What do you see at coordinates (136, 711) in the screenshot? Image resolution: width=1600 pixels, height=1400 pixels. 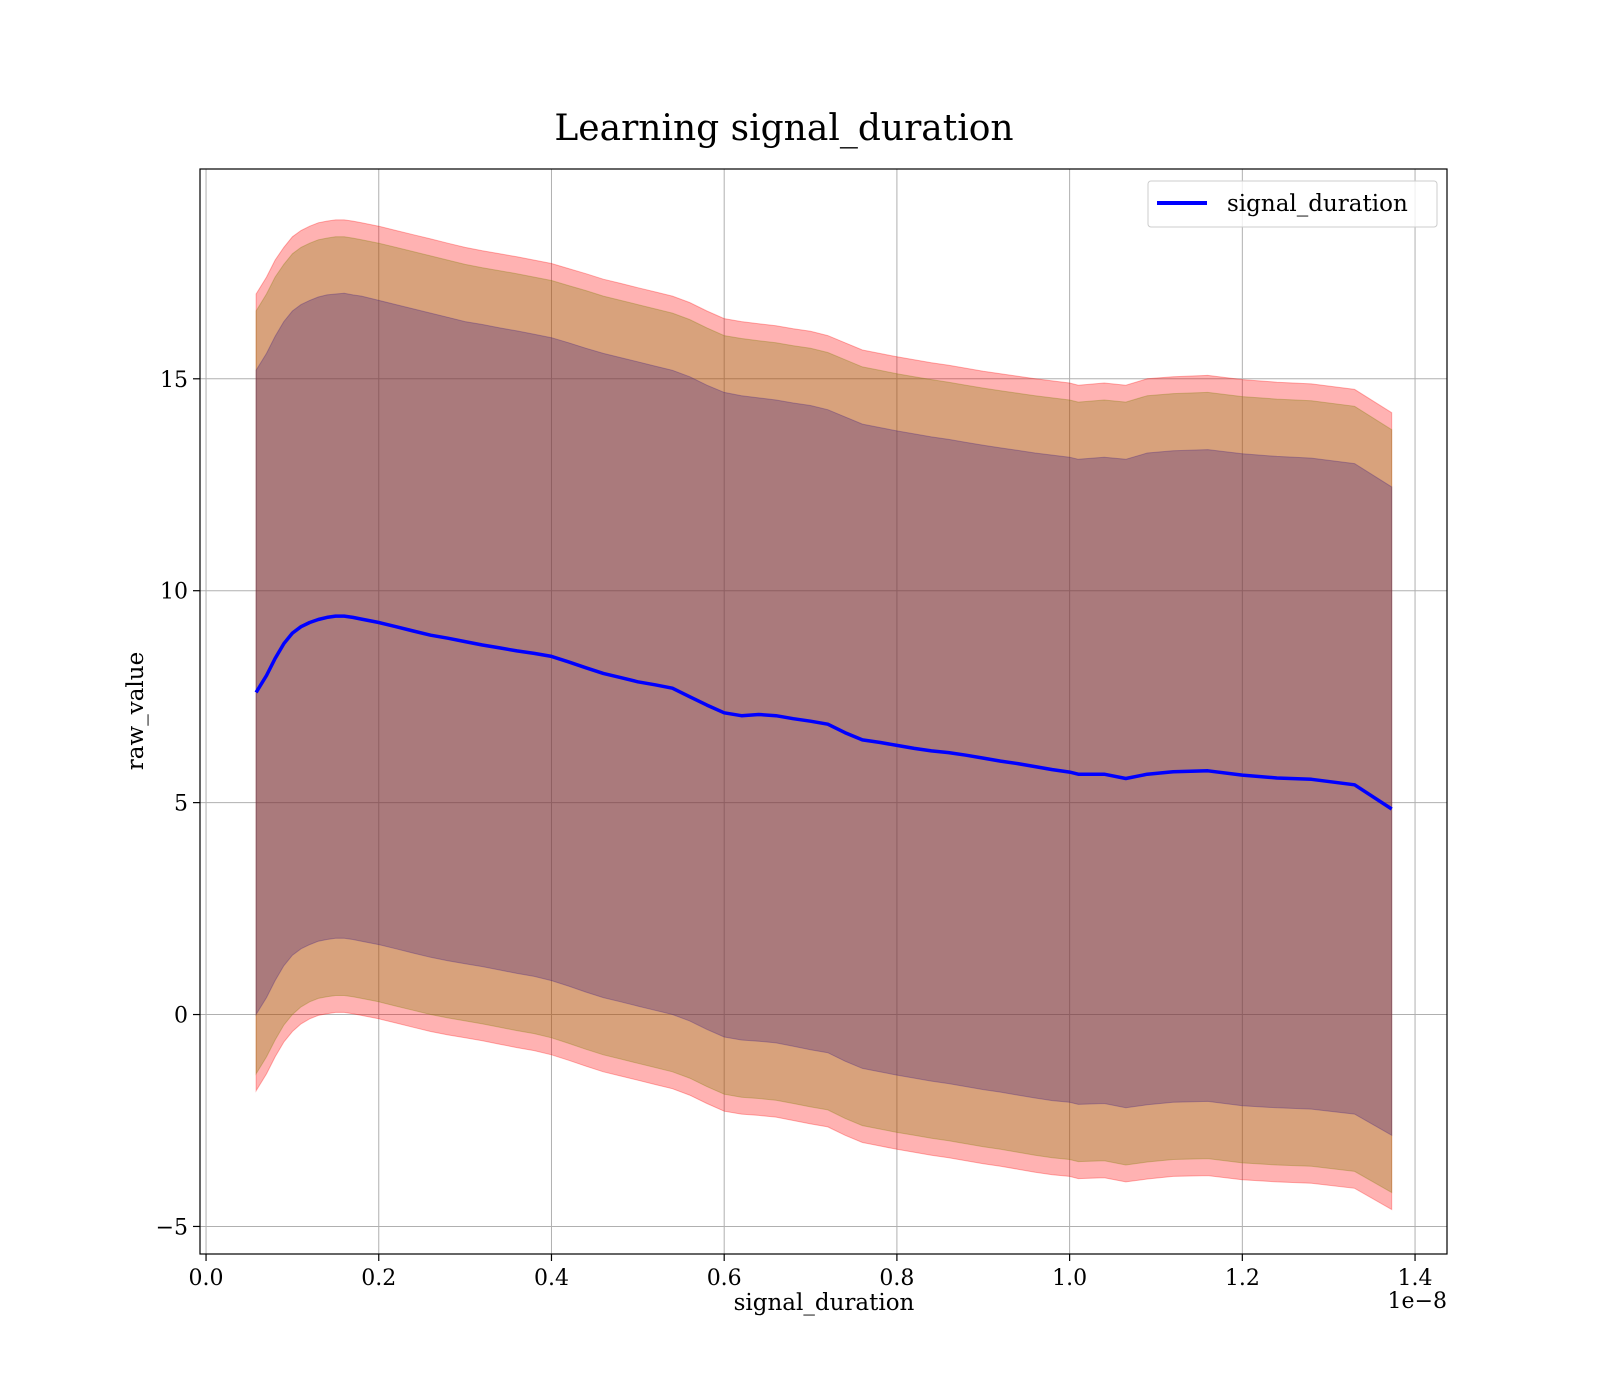 I see `y-axis-label: raw_value` at bounding box center [136, 711].